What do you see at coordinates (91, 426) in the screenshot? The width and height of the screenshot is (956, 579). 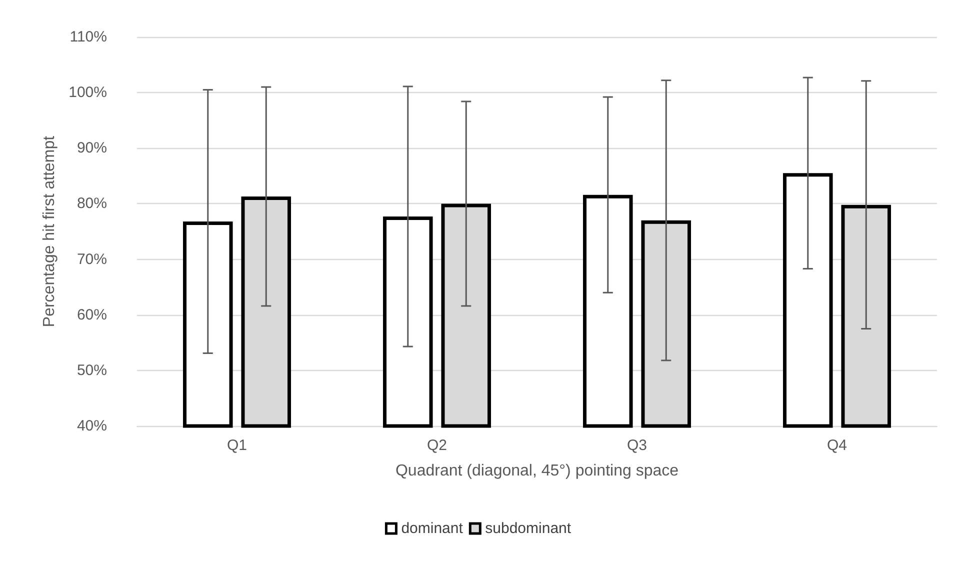 I see `y-tick-label: 40%` at bounding box center [91, 426].